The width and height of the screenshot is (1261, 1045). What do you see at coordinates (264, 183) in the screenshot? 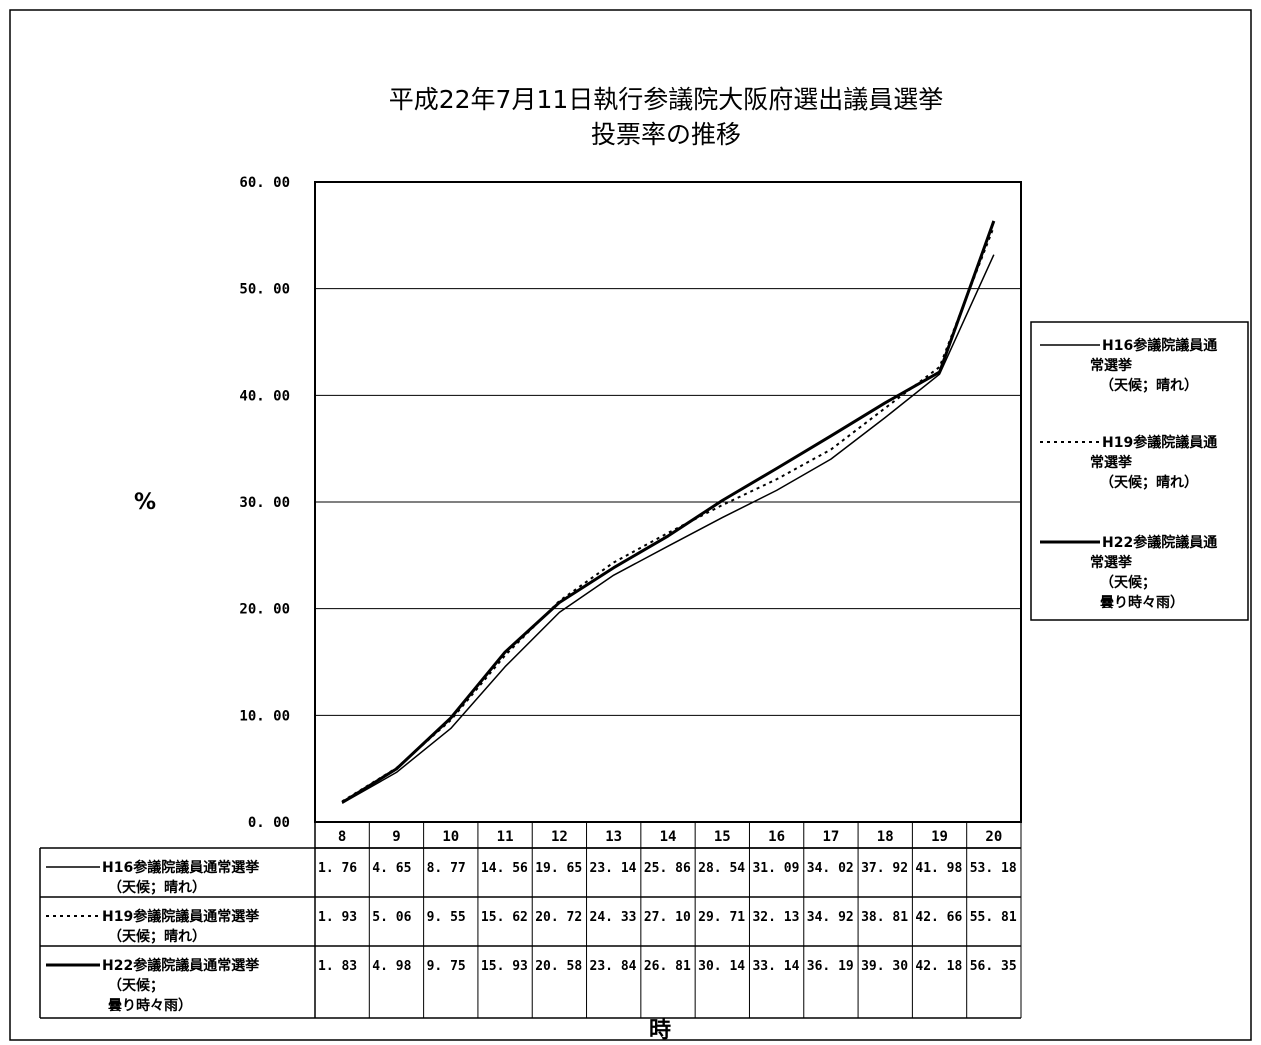
I see `y-tick-label: 60. 00` at bounding box center [264, 183].